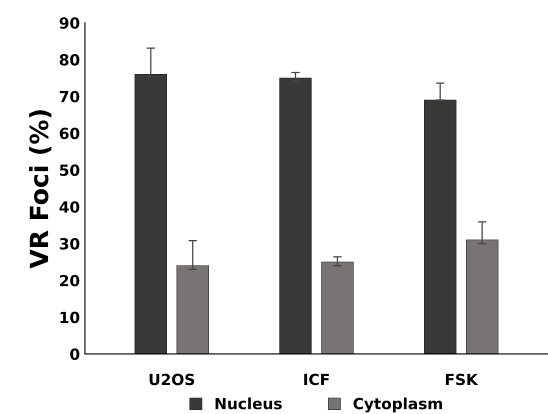 This screenshot has height=414, width=548. Describe the element at coordinates (70, 170) in the screenshot. I see `y-tick-label: 50` at that location.